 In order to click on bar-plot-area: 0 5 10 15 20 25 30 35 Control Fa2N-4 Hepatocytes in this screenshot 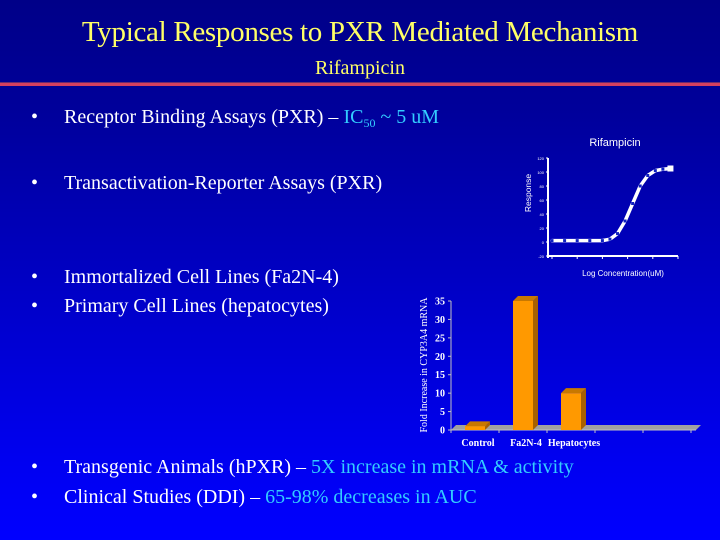, I will do `click(568, 372)`.